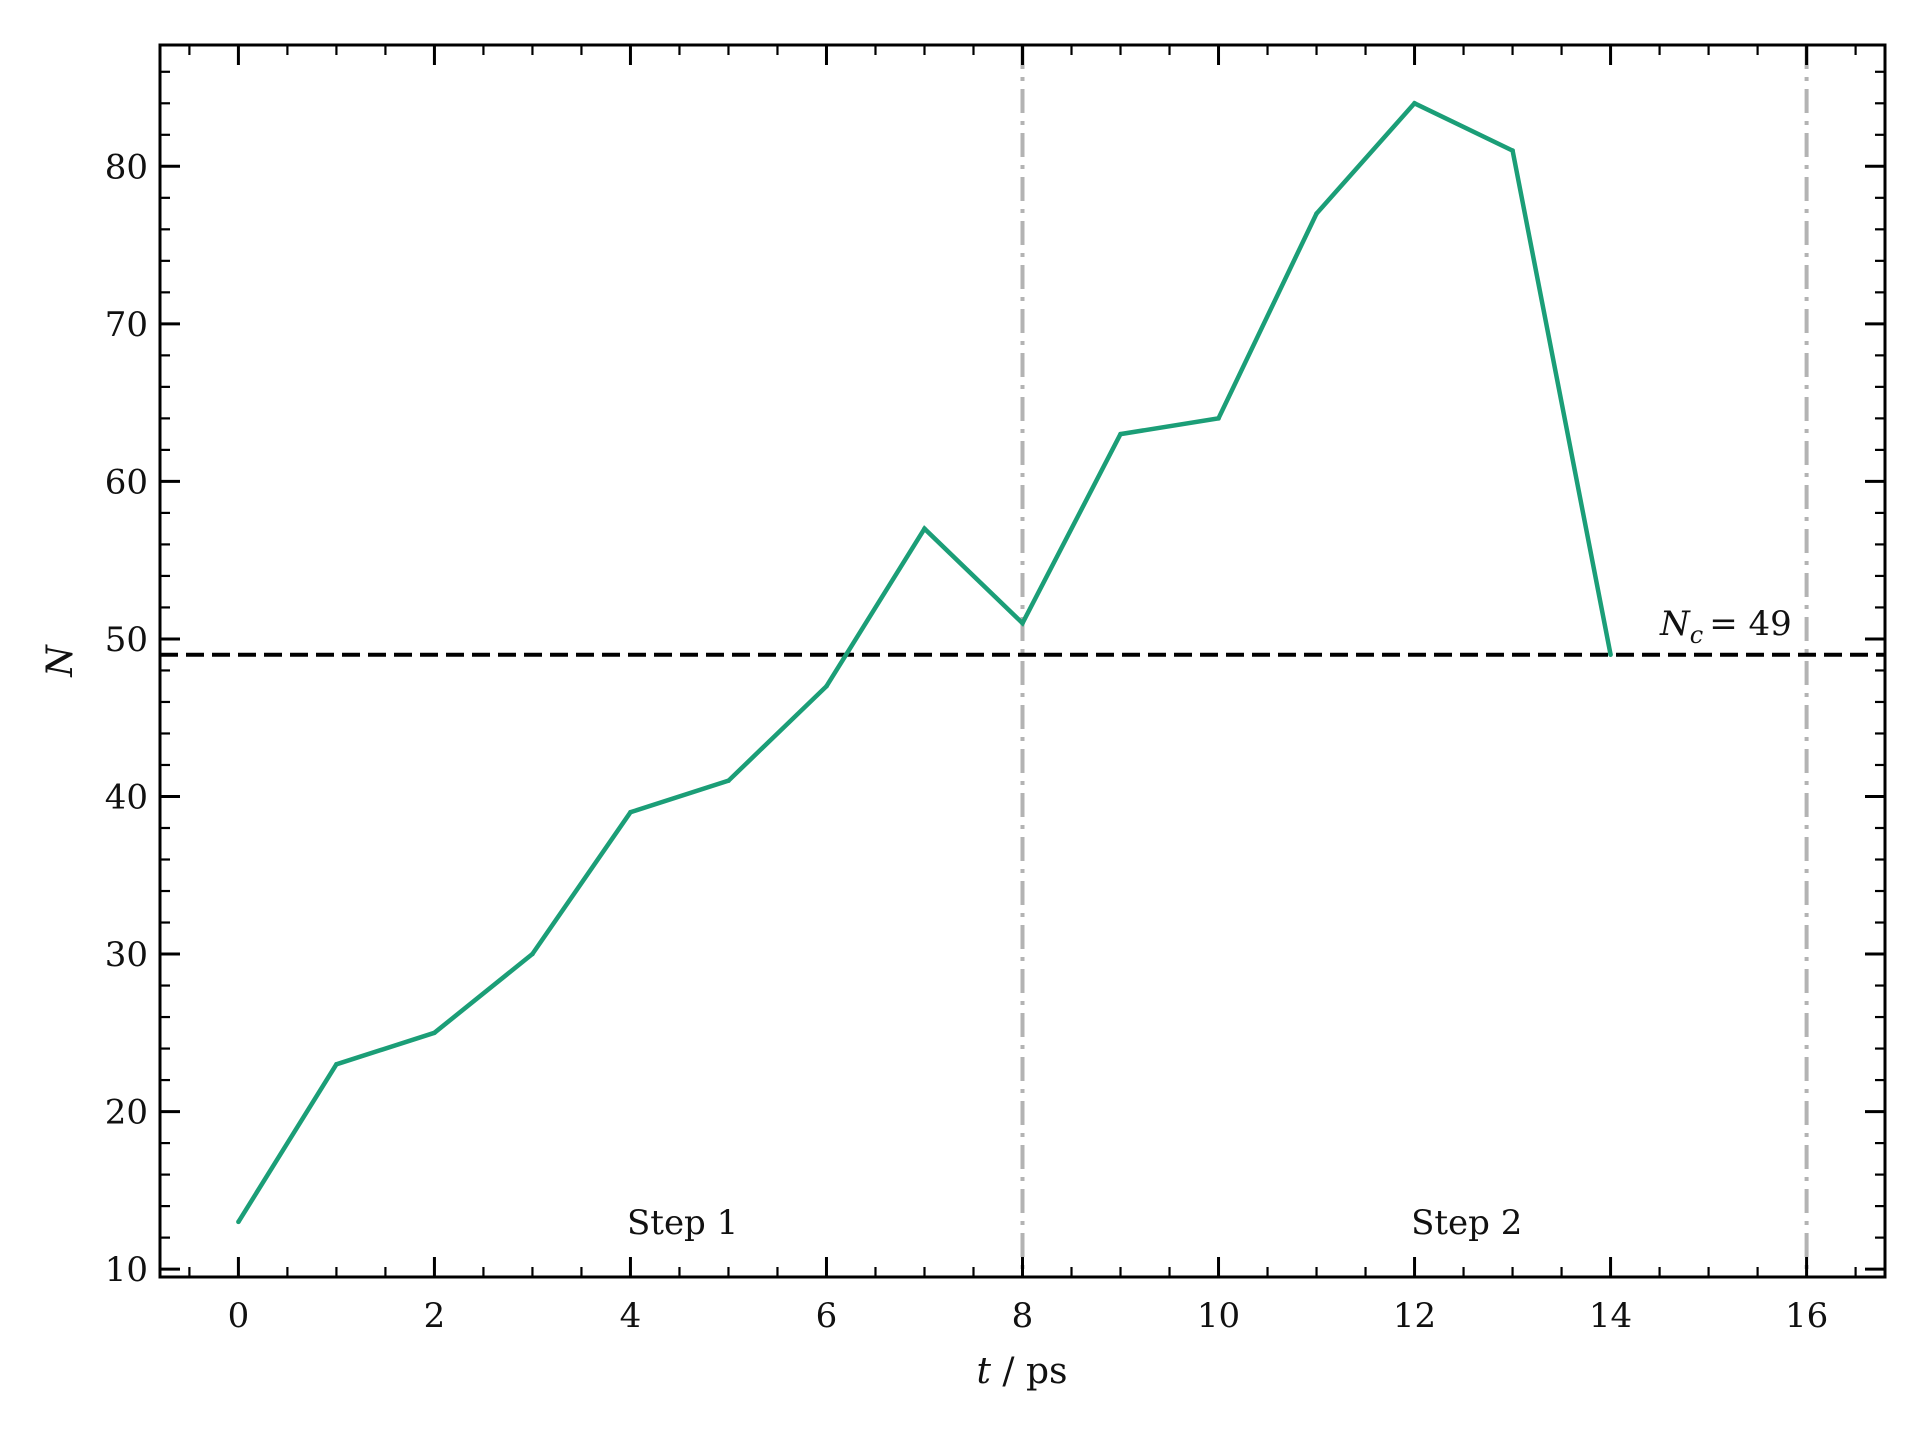  I want to click on y-tick-label: 70, so click(126, 325).